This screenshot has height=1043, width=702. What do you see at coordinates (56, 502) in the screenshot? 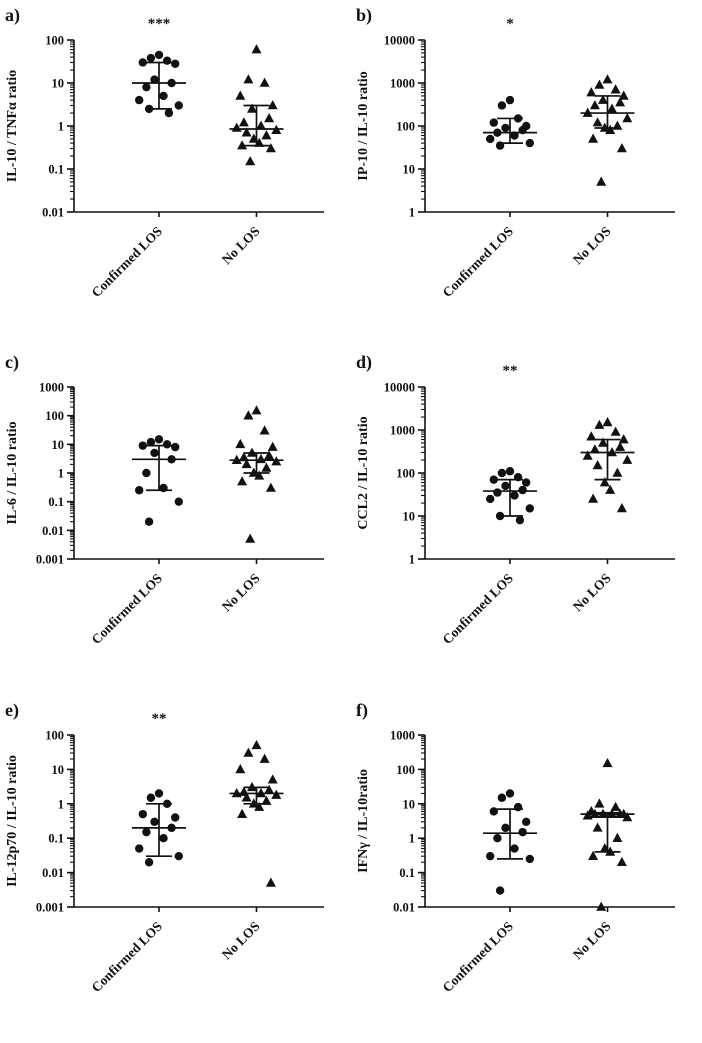
I see `y-tick-label: 0.1` at bounding box center [56, 502].